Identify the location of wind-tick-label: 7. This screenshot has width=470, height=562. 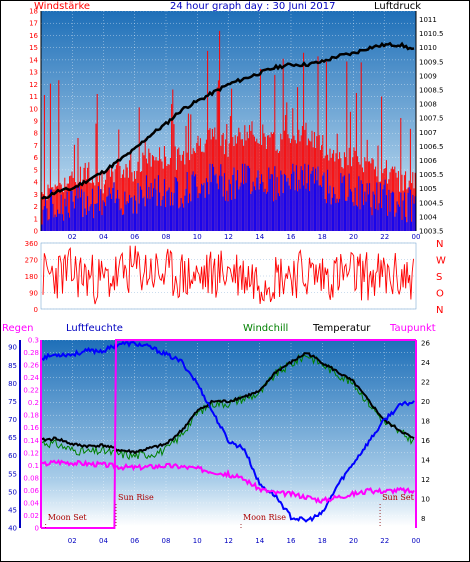
(36, 146).